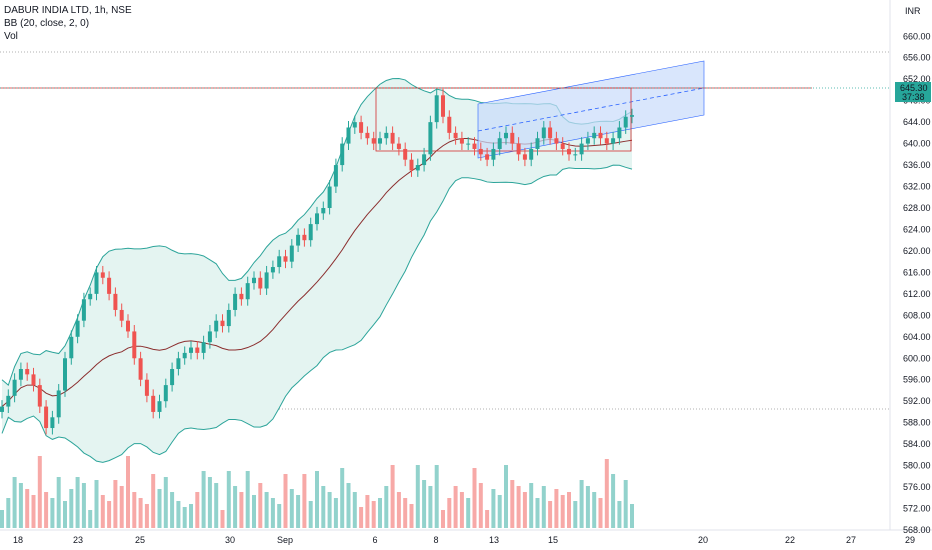 The image size is (932, 550). I want to click on price-tick-label: 572.00, so click(917, 509).